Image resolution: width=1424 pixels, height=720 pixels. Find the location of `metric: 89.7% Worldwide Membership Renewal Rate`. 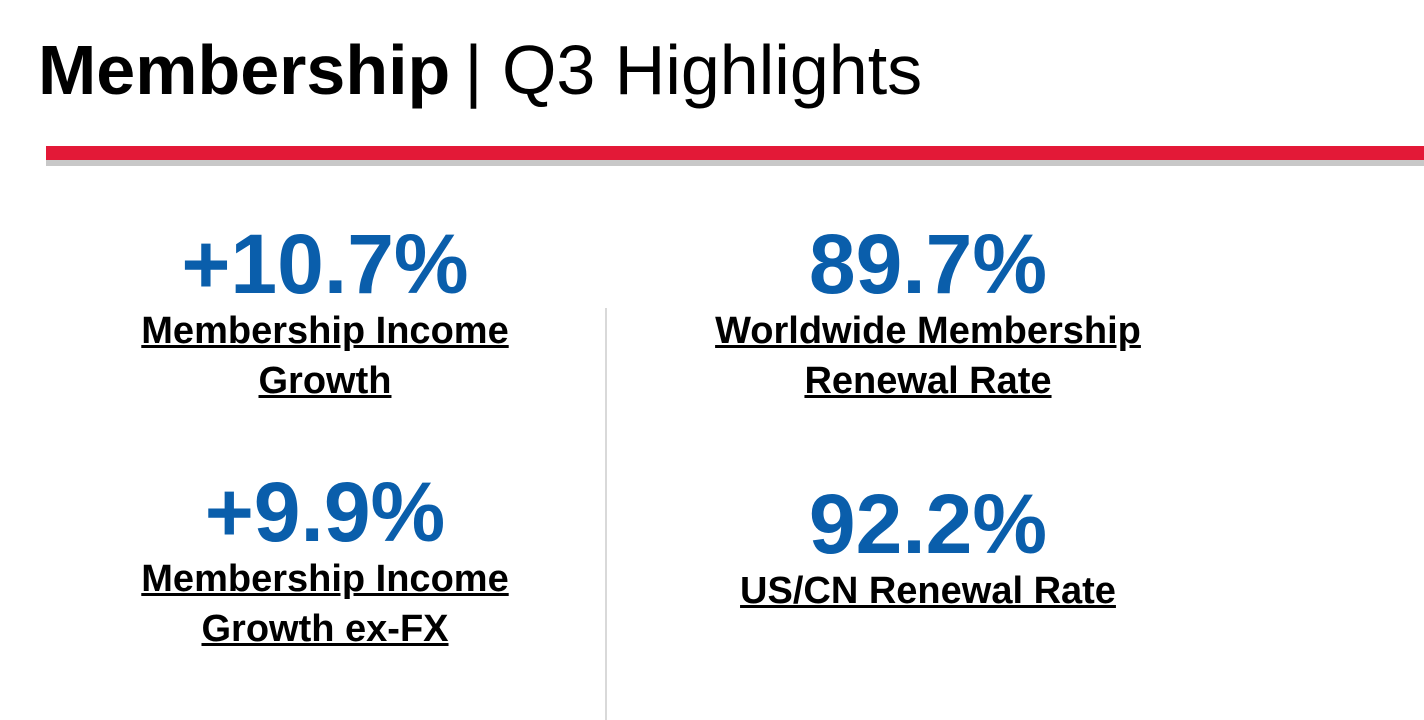

metric: 89.7% Worldwide Membership Renewal Rate is located at coordinates (928, 314).